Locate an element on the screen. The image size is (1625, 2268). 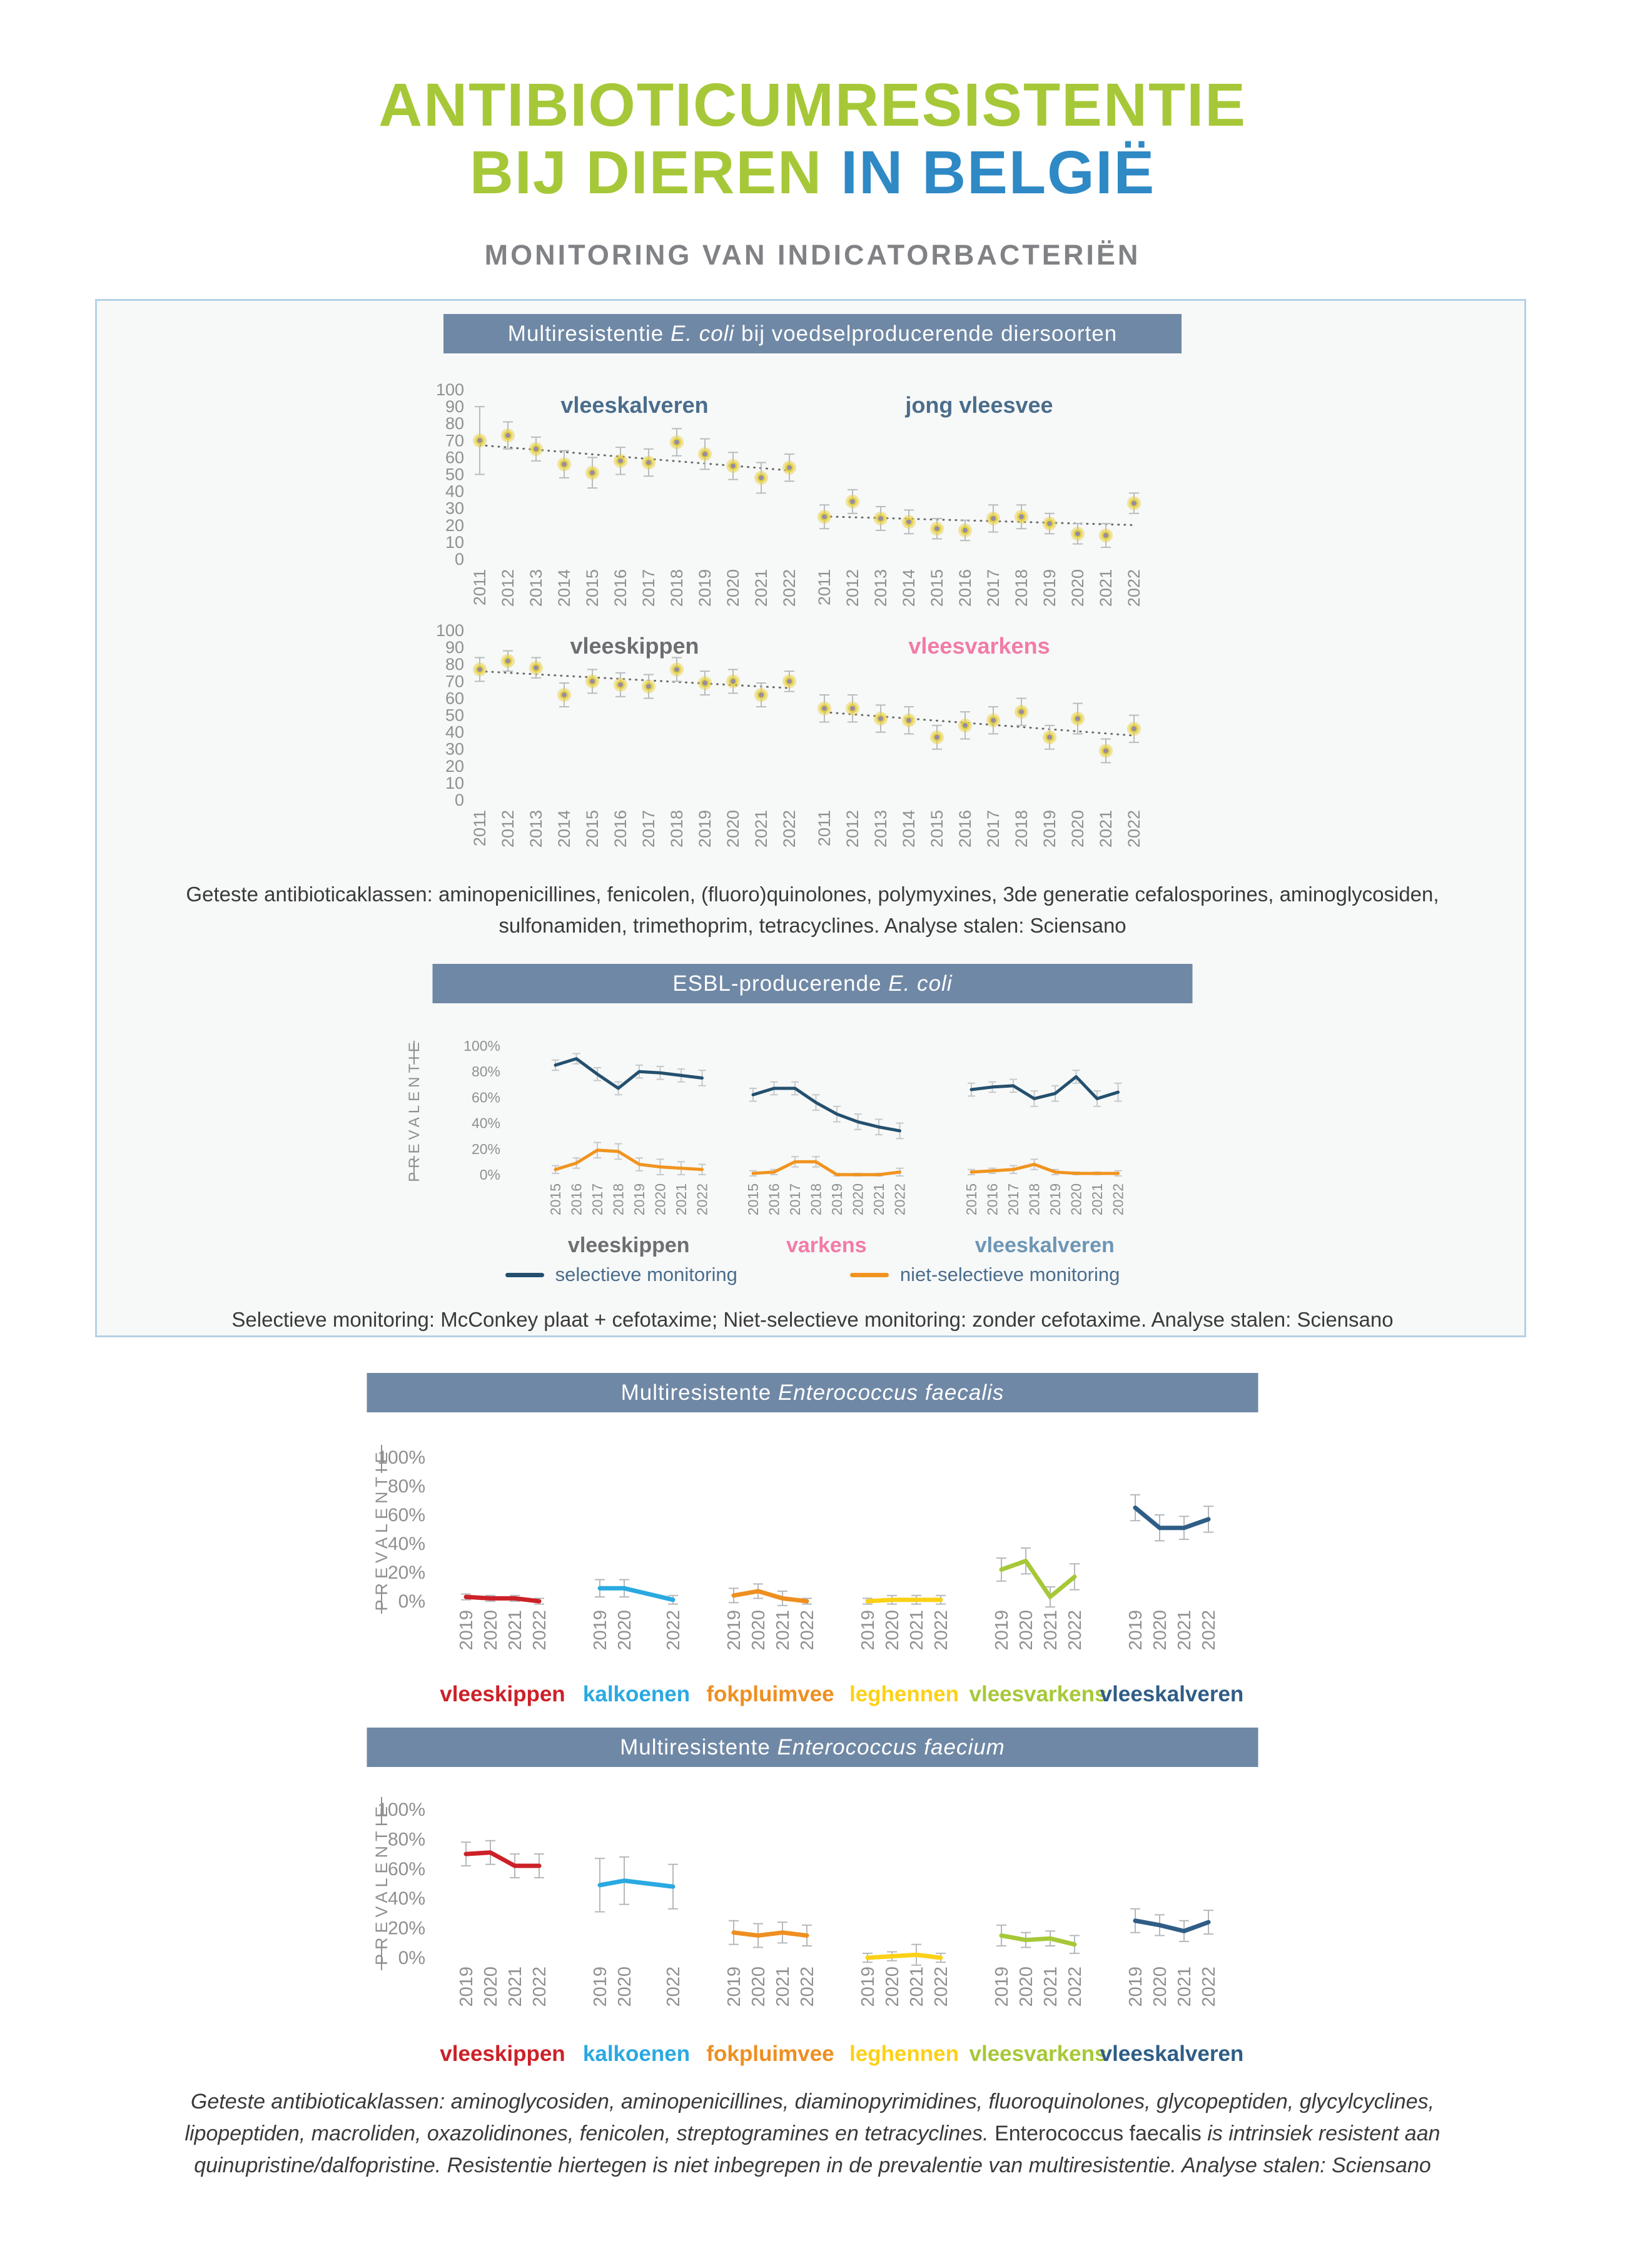
header-enterococcus-faecalis: Multiresistente Enterococcus faecalis is located at coordinates (812, 1392).